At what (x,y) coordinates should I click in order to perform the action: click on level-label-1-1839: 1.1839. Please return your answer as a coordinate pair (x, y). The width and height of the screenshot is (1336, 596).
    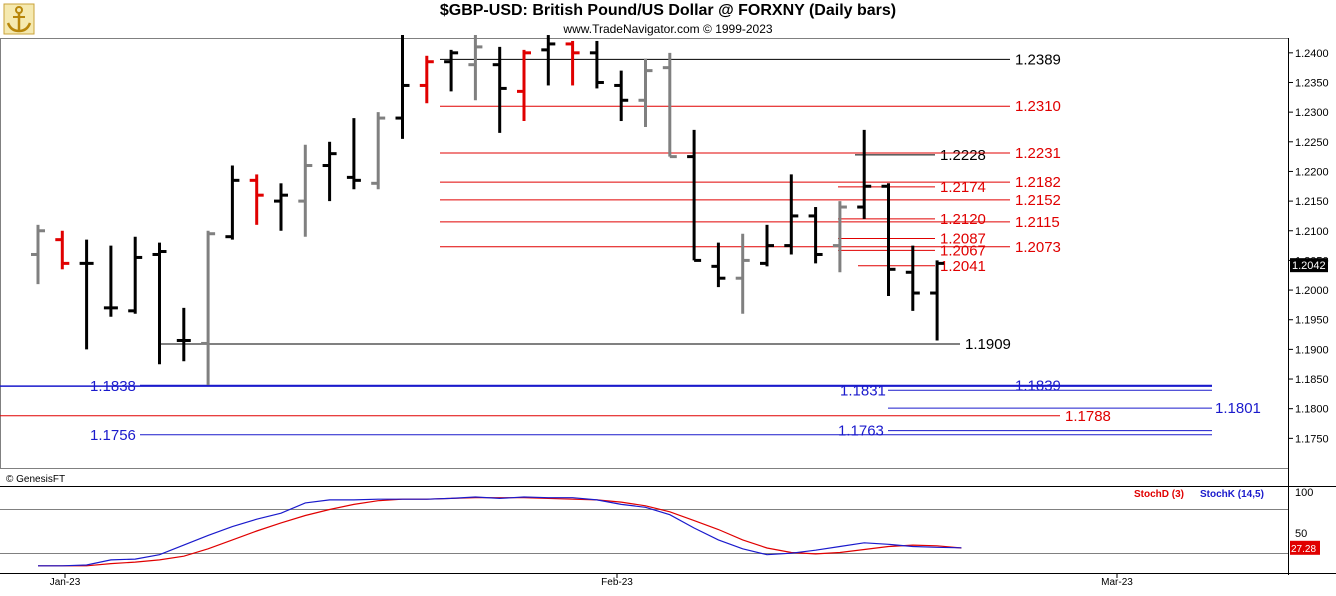
    Looking at the image, I should click on (1038, 386).